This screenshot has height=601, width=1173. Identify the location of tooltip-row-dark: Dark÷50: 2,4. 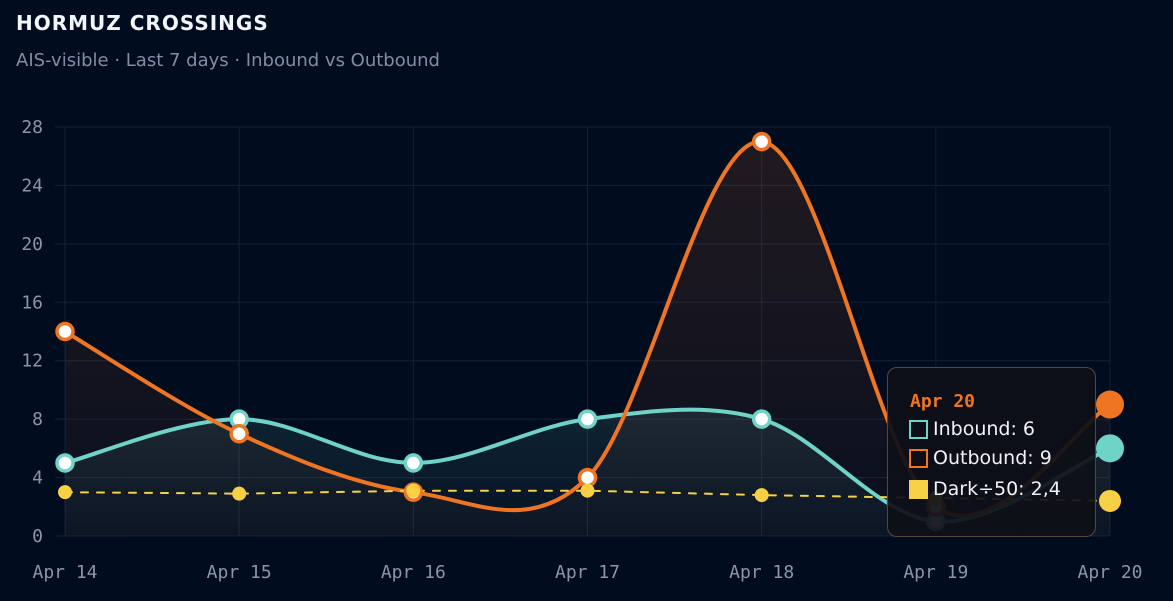
(985, 489).